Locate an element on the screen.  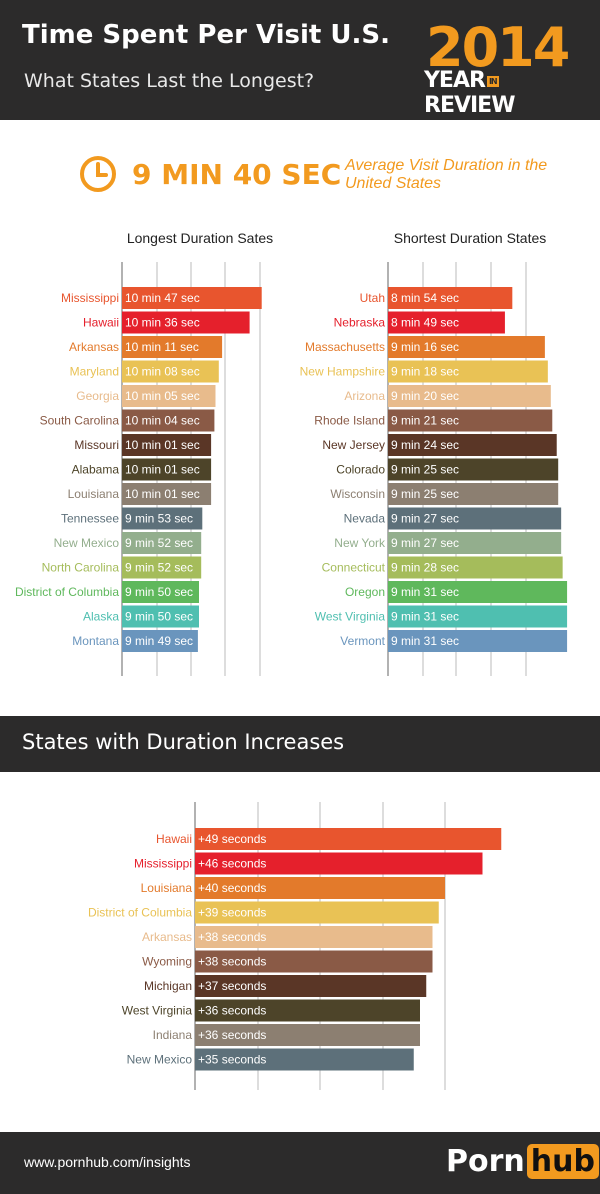
increases-category-label: Arkansas is located at coordinates (167, 937).